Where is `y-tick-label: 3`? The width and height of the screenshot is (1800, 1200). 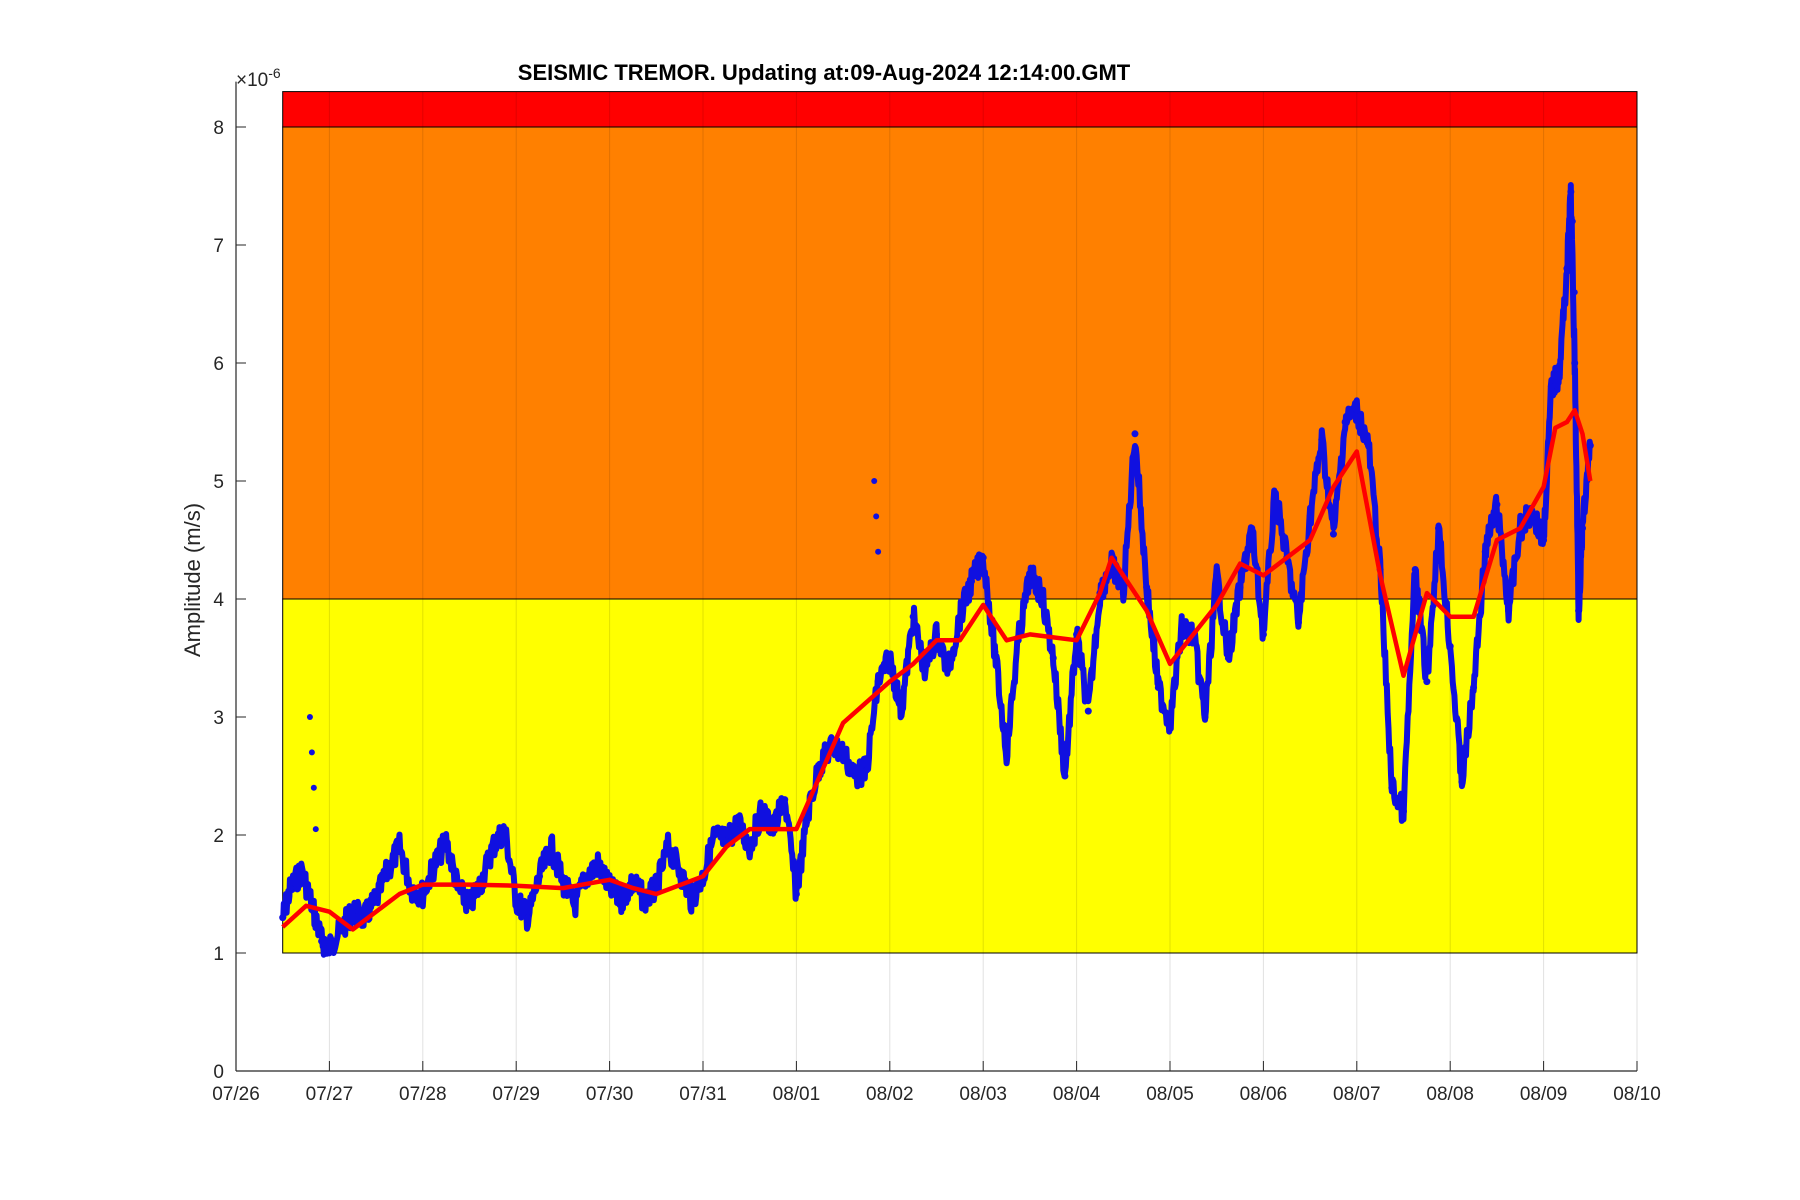 y-tick-label: 3 is located at coordinates (218, 718).